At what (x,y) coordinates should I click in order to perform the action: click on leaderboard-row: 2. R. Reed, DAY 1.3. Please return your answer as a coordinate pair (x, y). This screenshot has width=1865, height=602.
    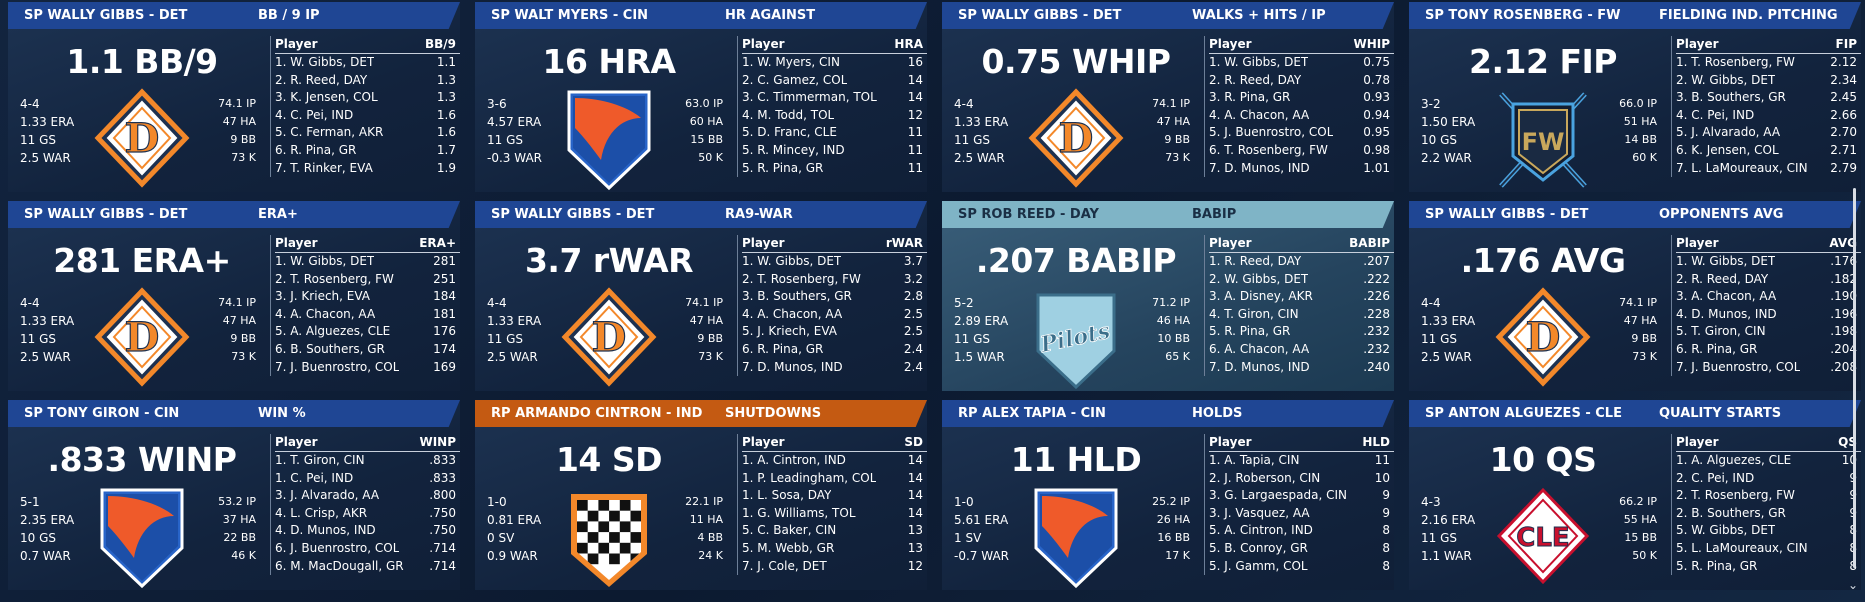
    Looking at the image, I should click on (367, 81).